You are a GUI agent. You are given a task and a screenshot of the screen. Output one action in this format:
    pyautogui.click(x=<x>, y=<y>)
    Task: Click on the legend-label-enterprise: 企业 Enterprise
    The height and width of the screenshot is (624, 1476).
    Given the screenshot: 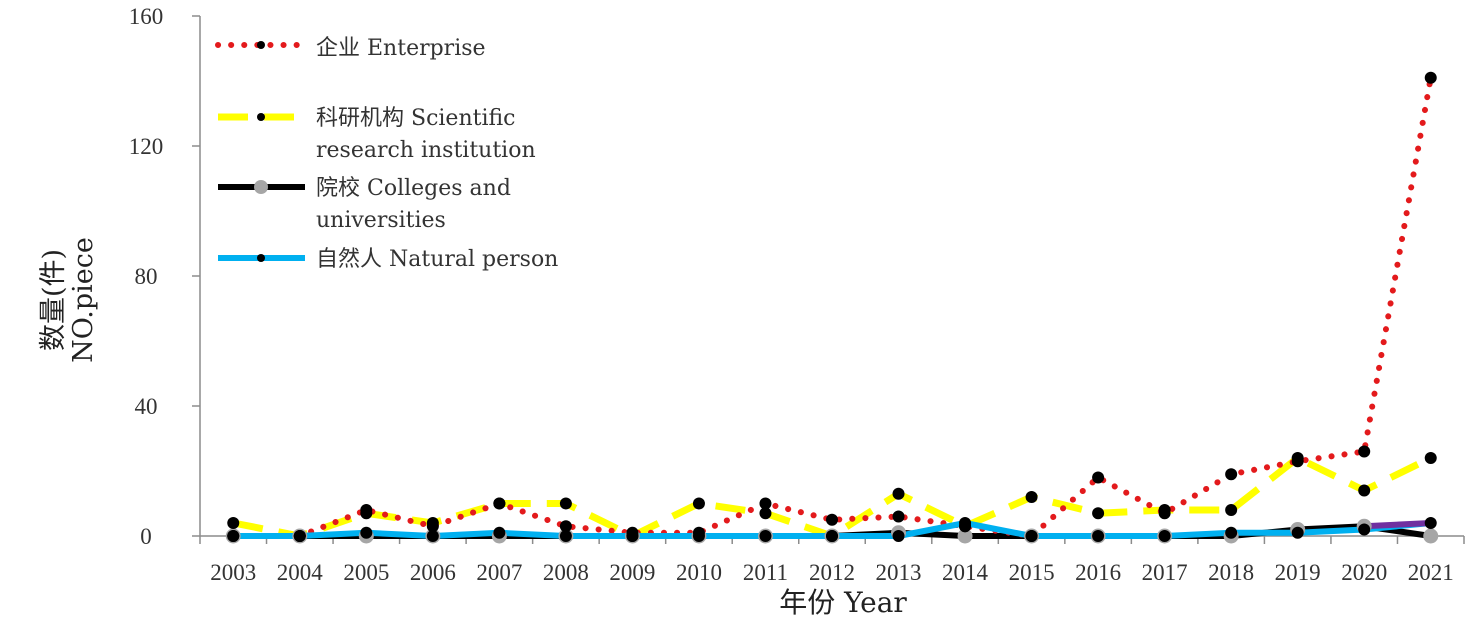 What is the action you would take?
    pyautogui.click(x=401, y=48)
    